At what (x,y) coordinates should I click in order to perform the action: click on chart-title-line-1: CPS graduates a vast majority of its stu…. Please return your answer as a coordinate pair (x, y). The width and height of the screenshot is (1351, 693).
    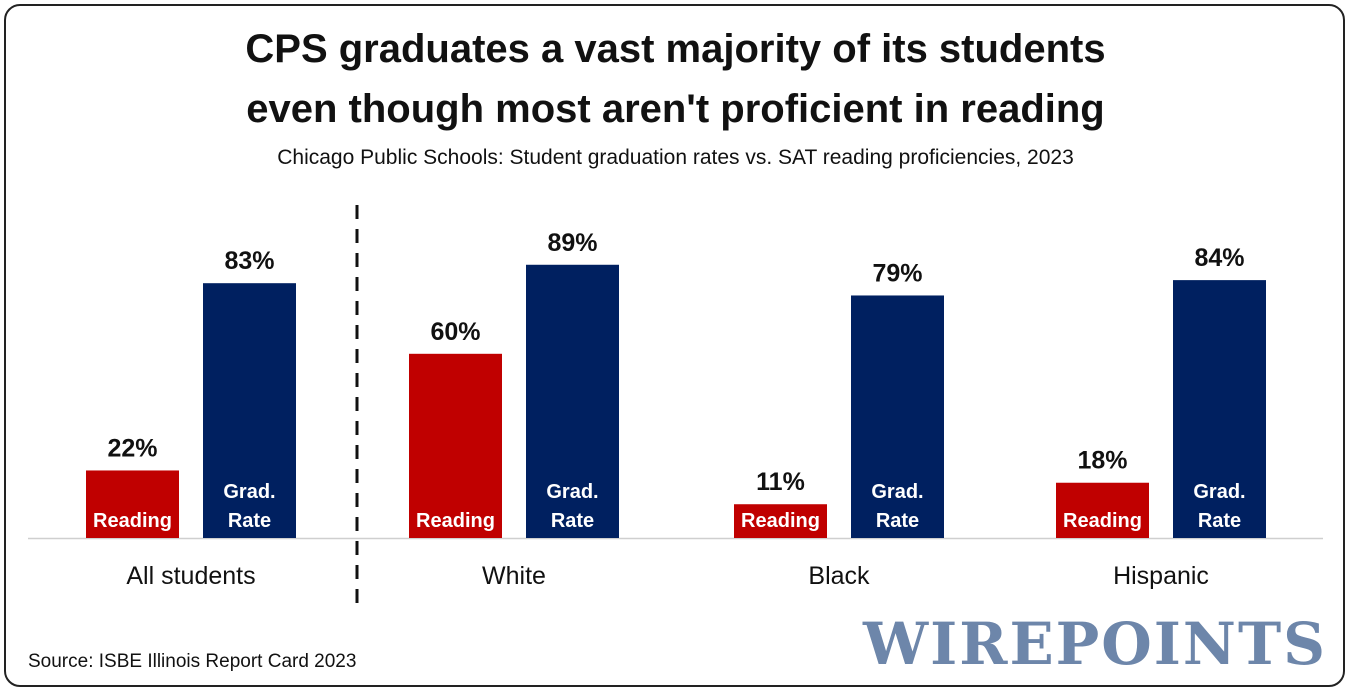
    Looking at the image, I should click on (675, 49).